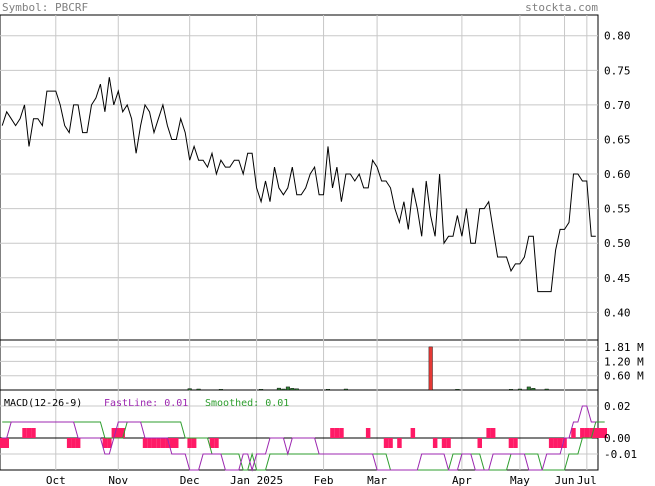 This screenshot has width=655, height=486. I want to click on price-tick-label: 0.45, so click(617, 278).